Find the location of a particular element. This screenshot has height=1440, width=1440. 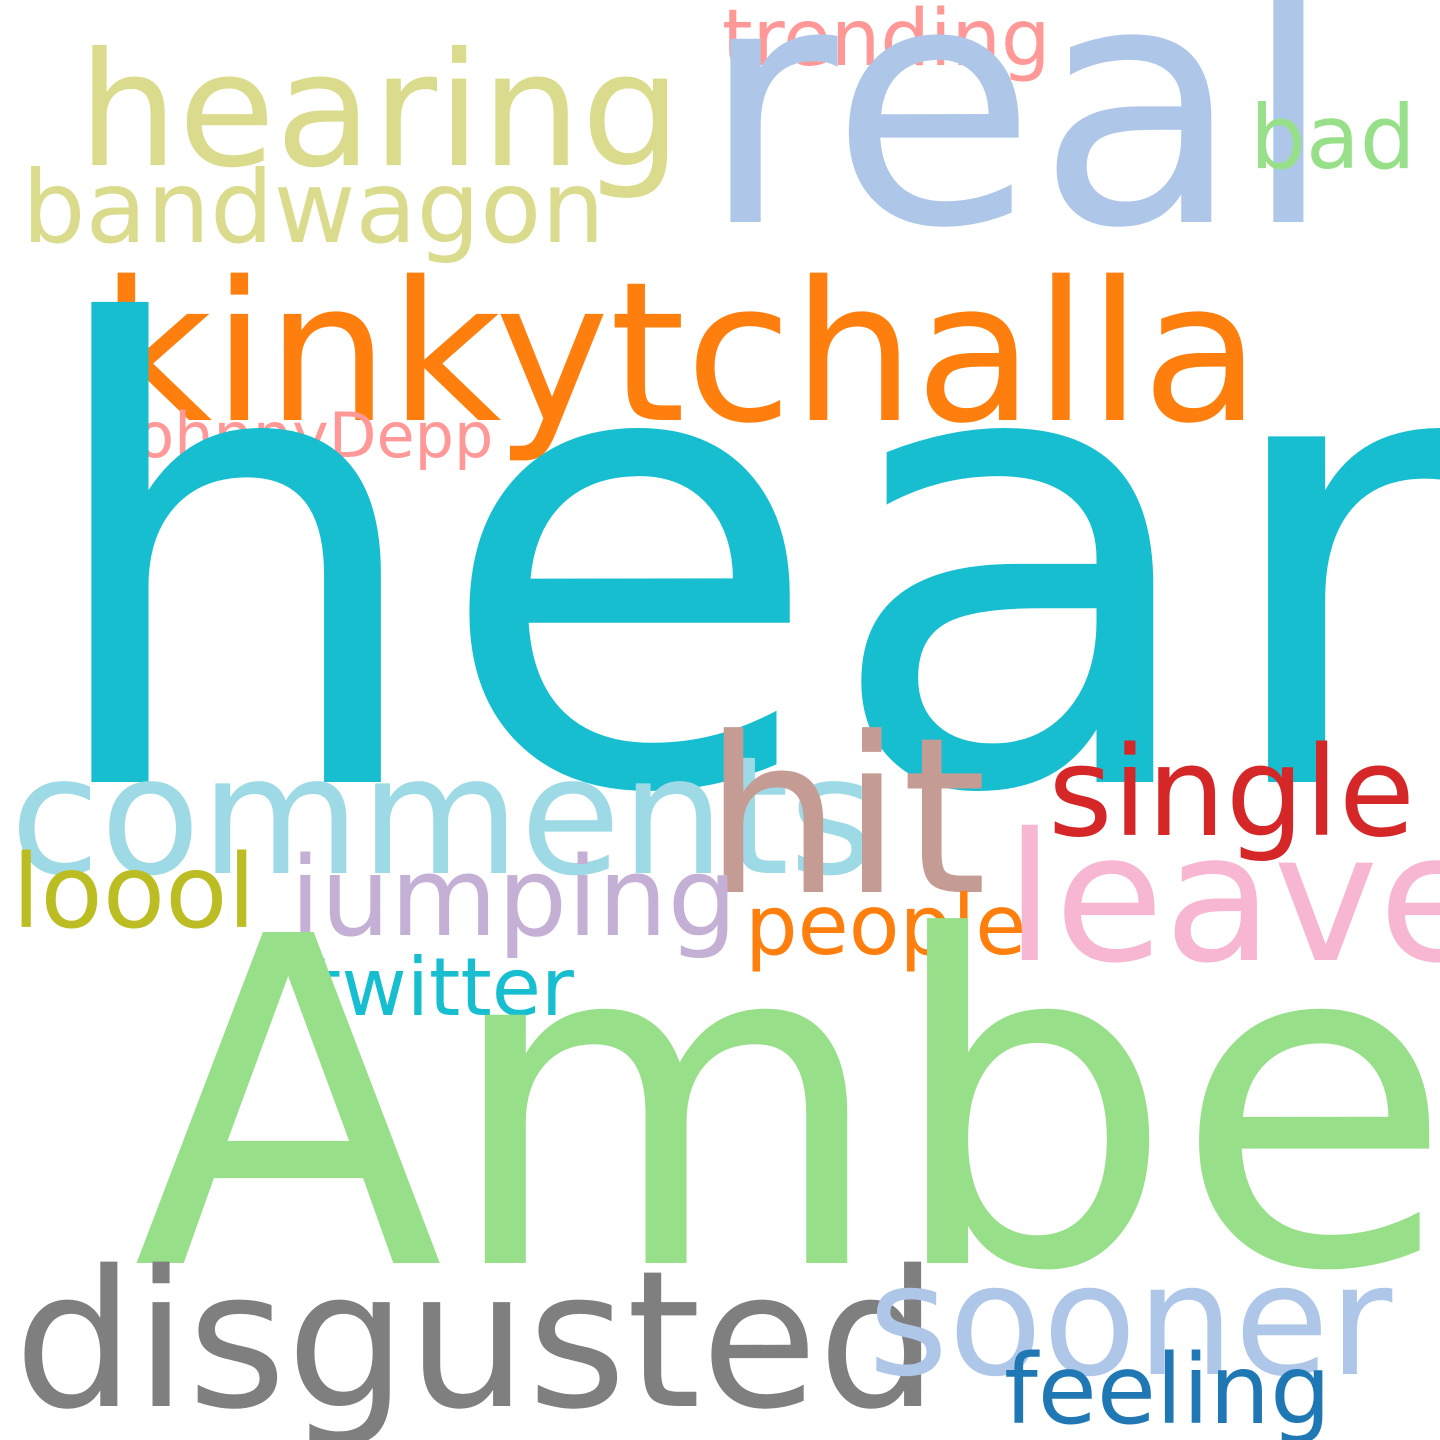

word-kinkytchalla: kinkytchalla is located at coordinates (680, 353).